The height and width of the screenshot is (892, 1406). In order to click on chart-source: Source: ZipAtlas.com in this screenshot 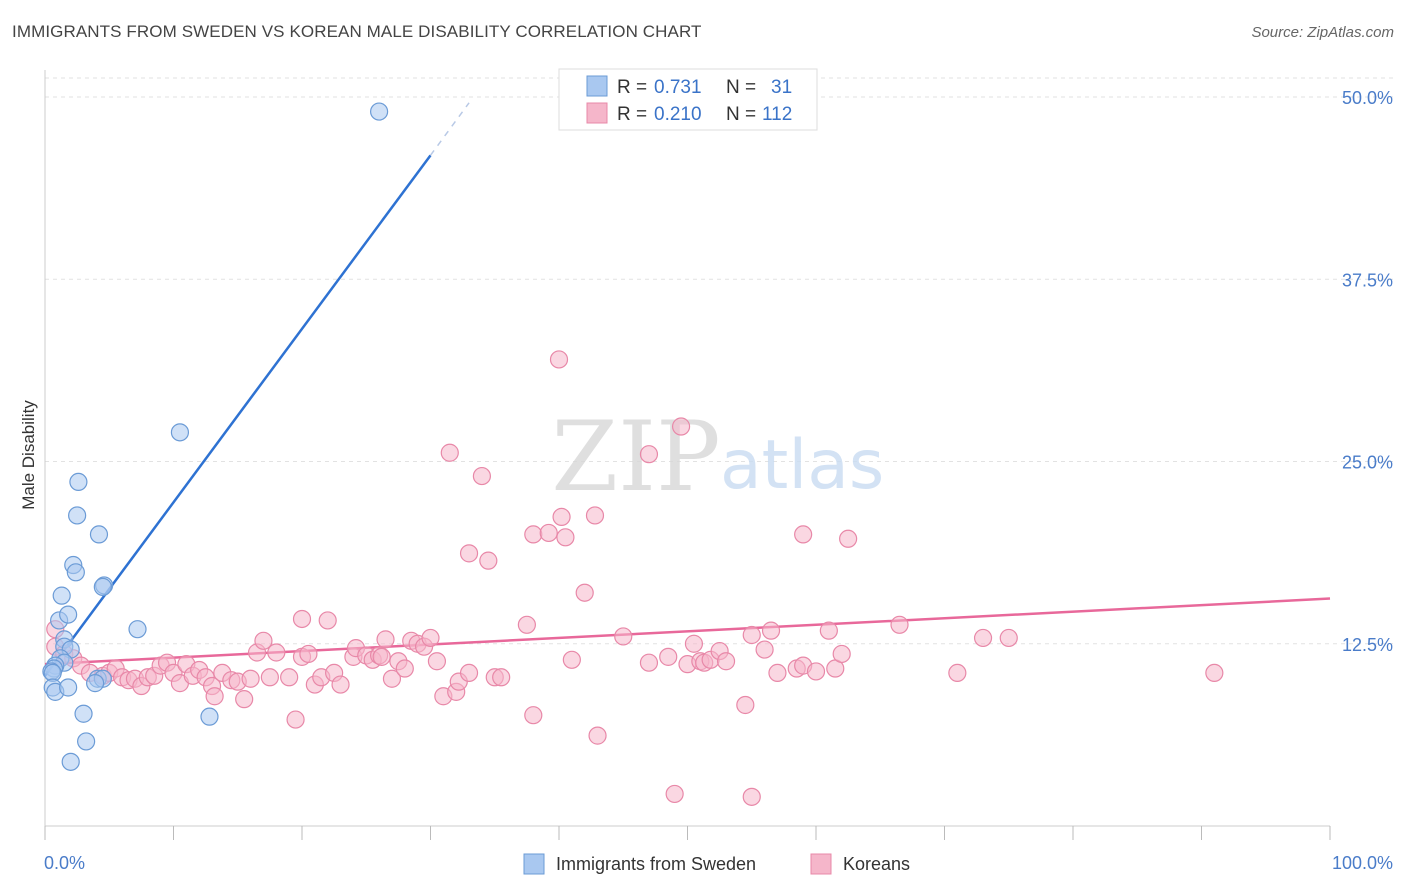, I will do `click(1322, 32)`.